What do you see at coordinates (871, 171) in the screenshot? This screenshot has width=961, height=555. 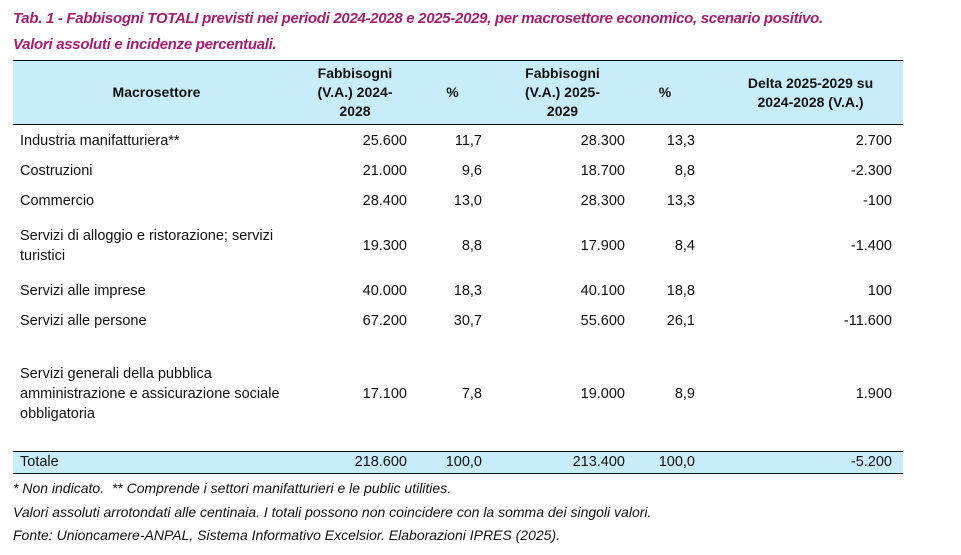 I see `cell-delta: -2.300` at bounding box center [871, 171].